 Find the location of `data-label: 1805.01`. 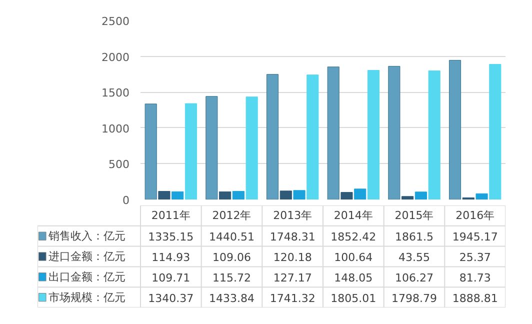

data-label: 1805.01 is located at coordinates (353, 298).